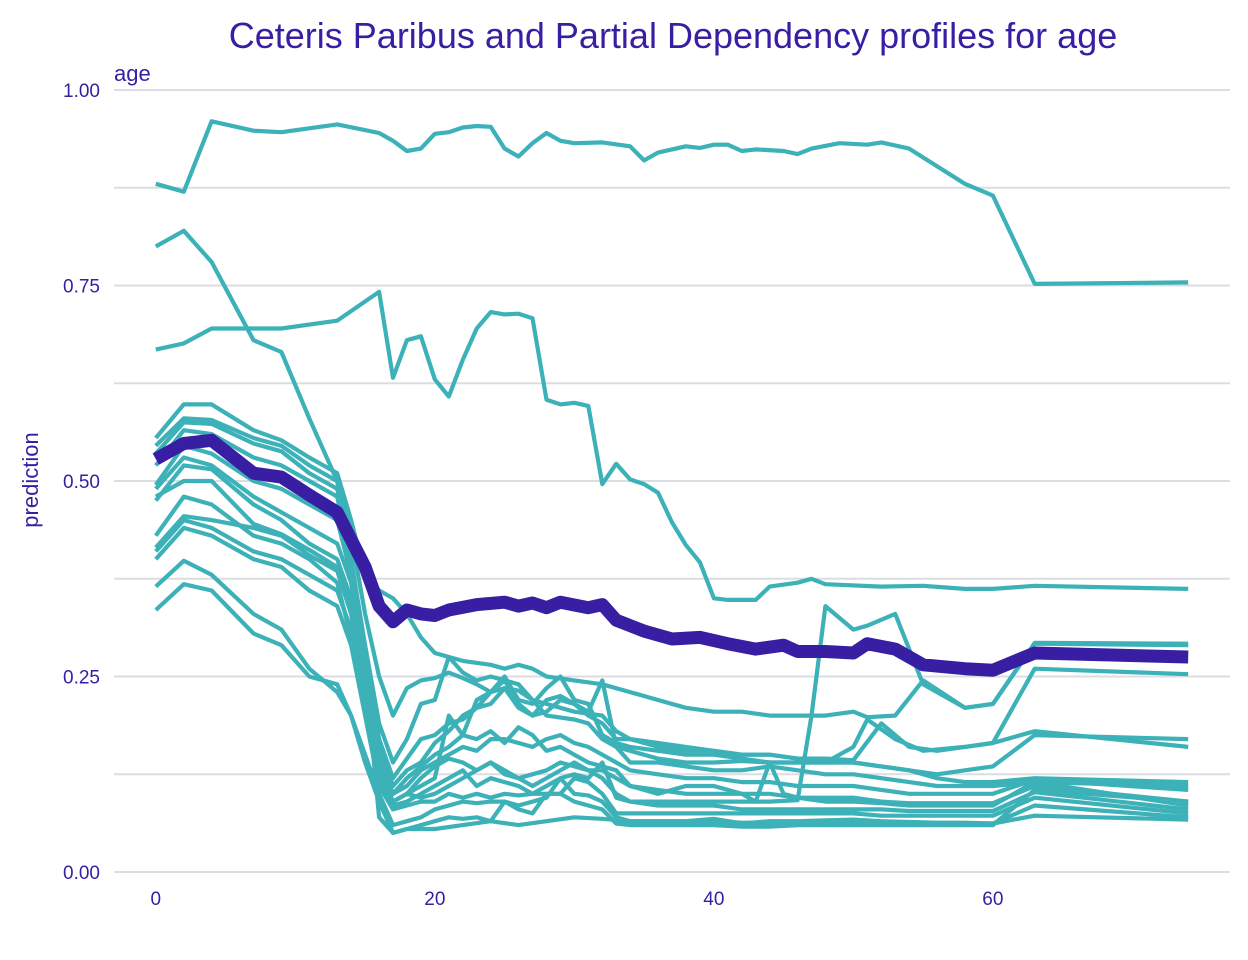 This screenshot has height=960, width=1248. I want to click on x-tick-label: 60, so click(992, 899).